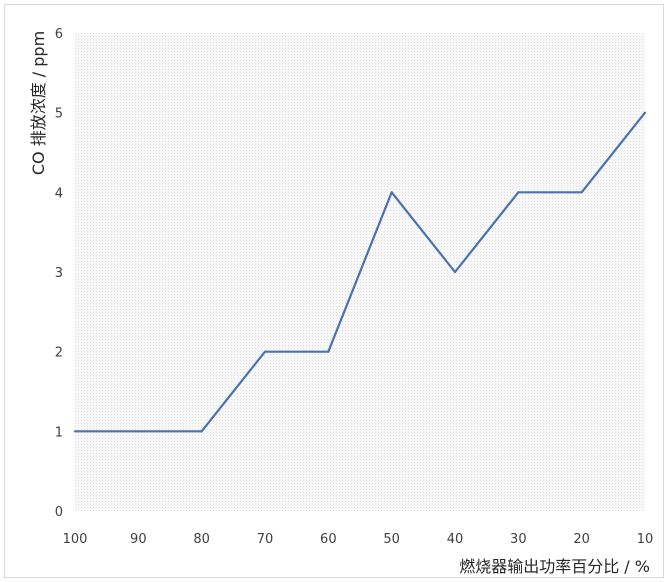 This screenshot has height=582, width=668. What do you see at coordinates (38, 103) in the screenshot?
I see `y-axis-title: CO 排放浓度 / ppm` at bounding box center [38, 103].